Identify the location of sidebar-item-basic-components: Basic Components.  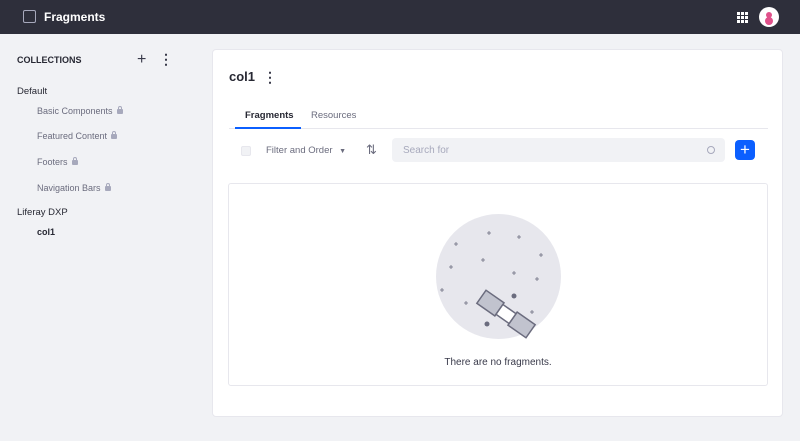
(80, 111).